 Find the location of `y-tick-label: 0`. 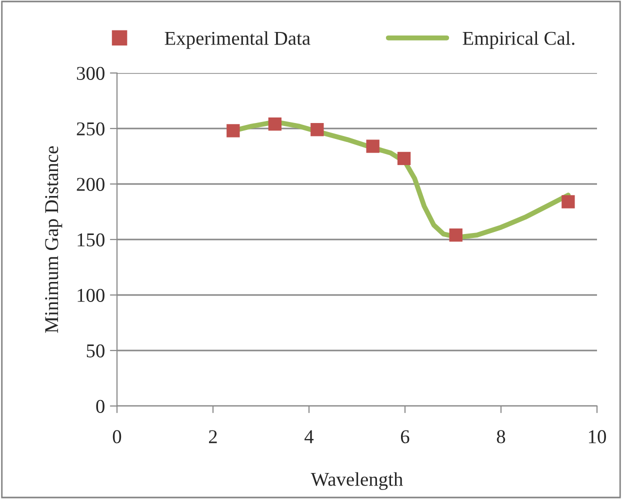

y-tick-label: 0 is located at coordinates (100, 406).